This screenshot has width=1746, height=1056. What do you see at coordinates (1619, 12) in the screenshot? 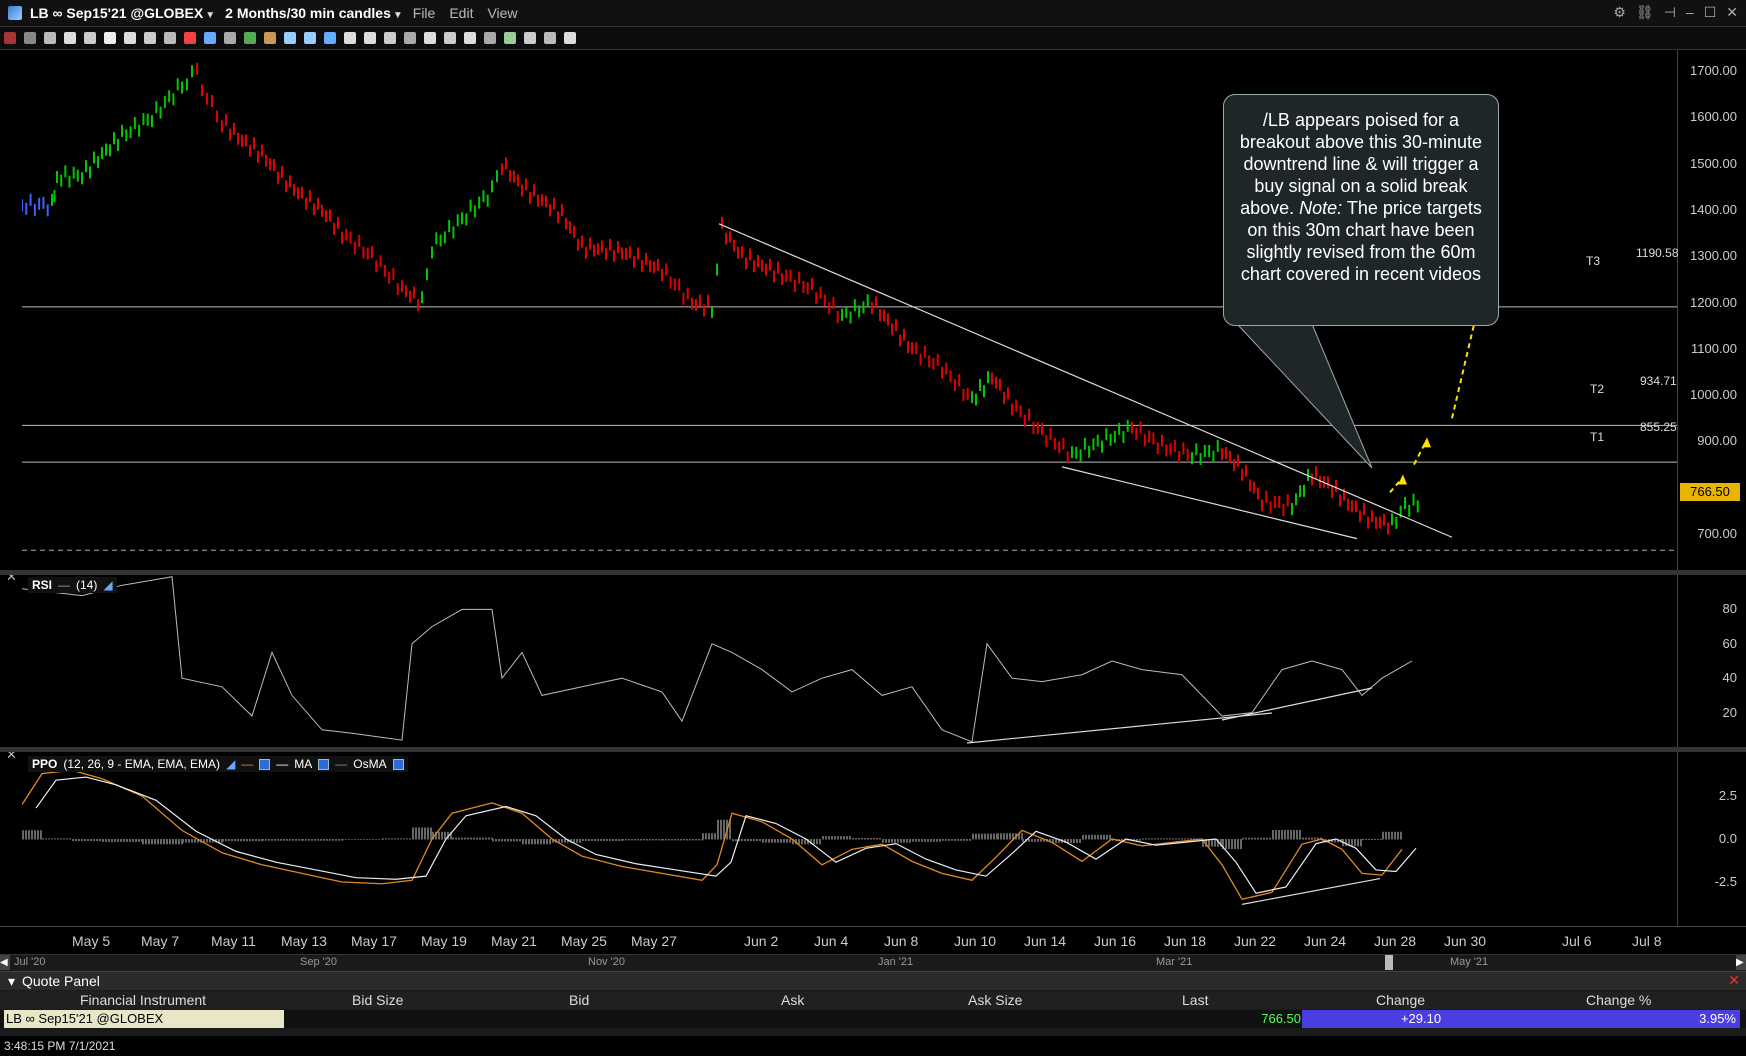
I see `gear-icon: ⚙` at bounding box center [1619, 12].